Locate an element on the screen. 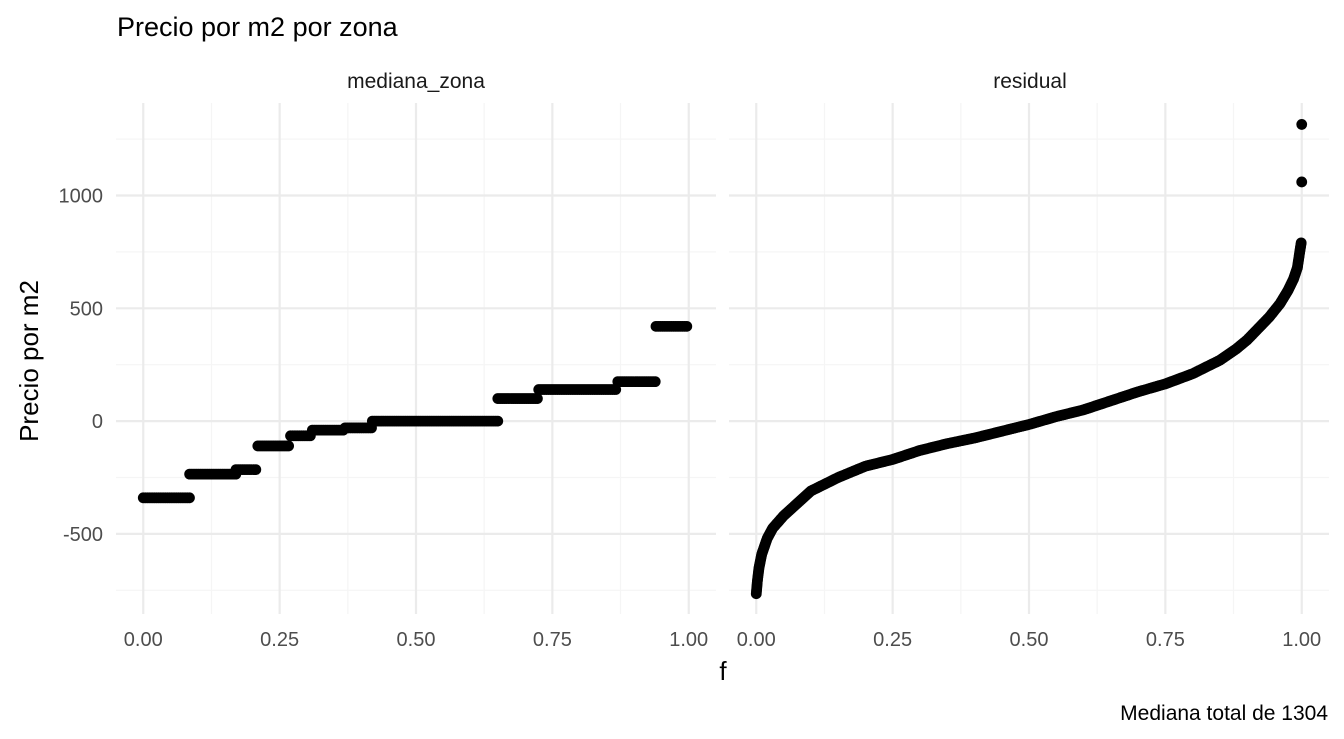  chart-title: Precio por m2 por zona is located at coordinates (258, 27).